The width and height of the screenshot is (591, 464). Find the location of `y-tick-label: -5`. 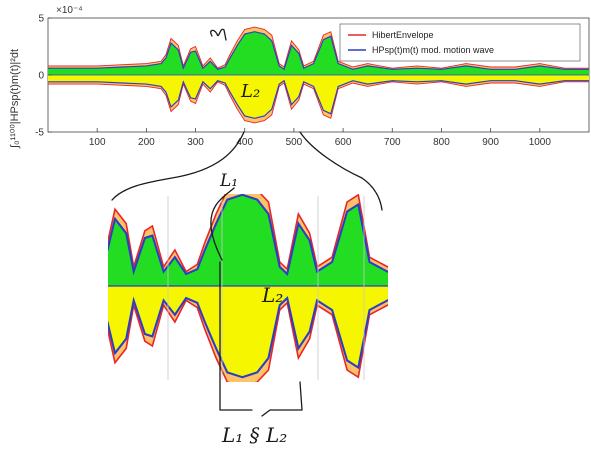

y-tick-label: -5 is located at coordinates (39, 133).